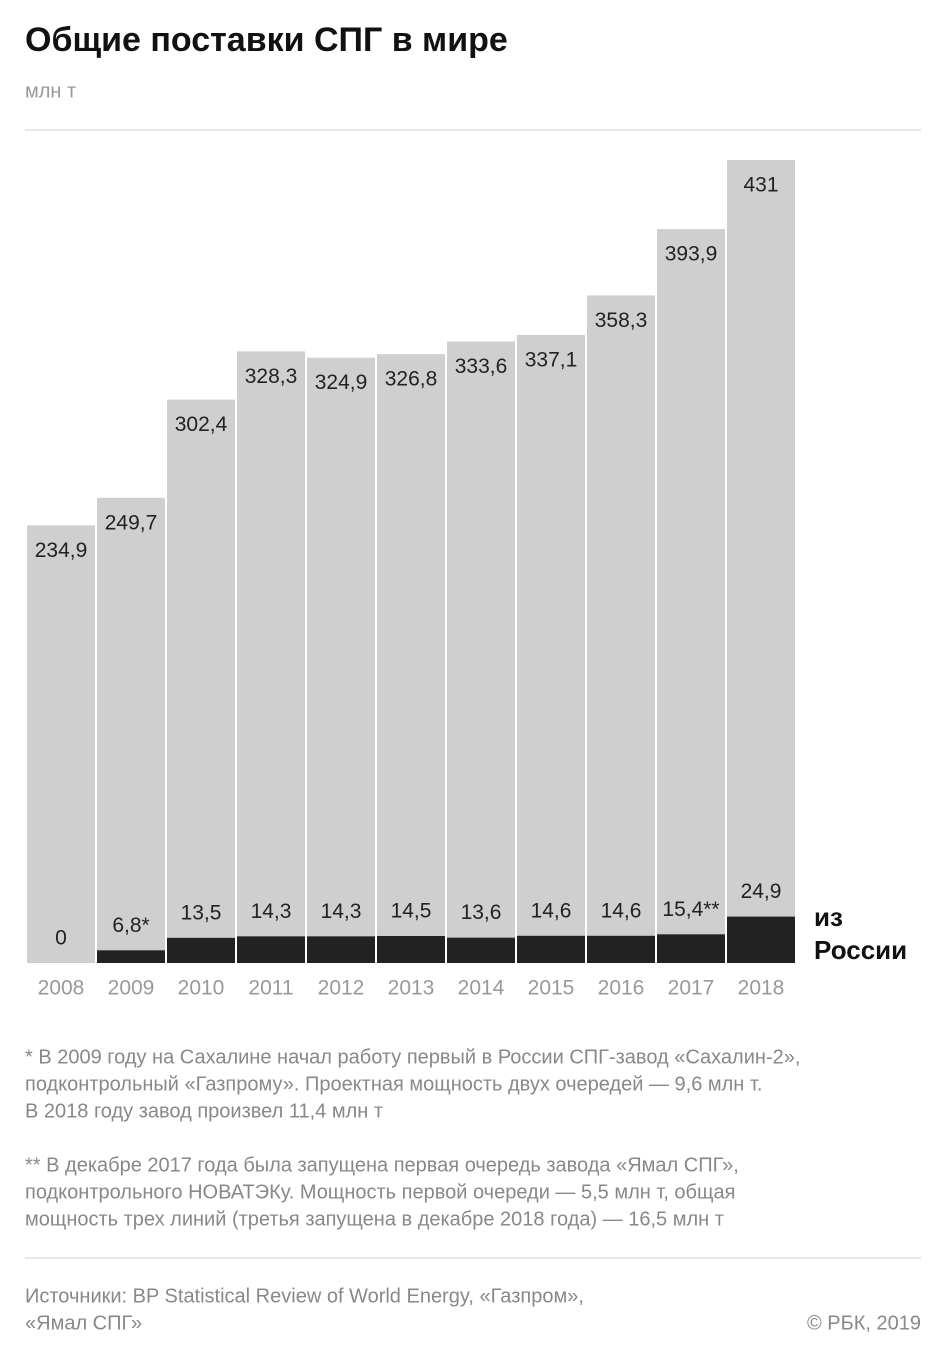 This screenshot has height=1363, width=945. Describe the element at coordinates (864, 1323) in the screenshot. I see `copyright: © РБК, 2019` at that location.